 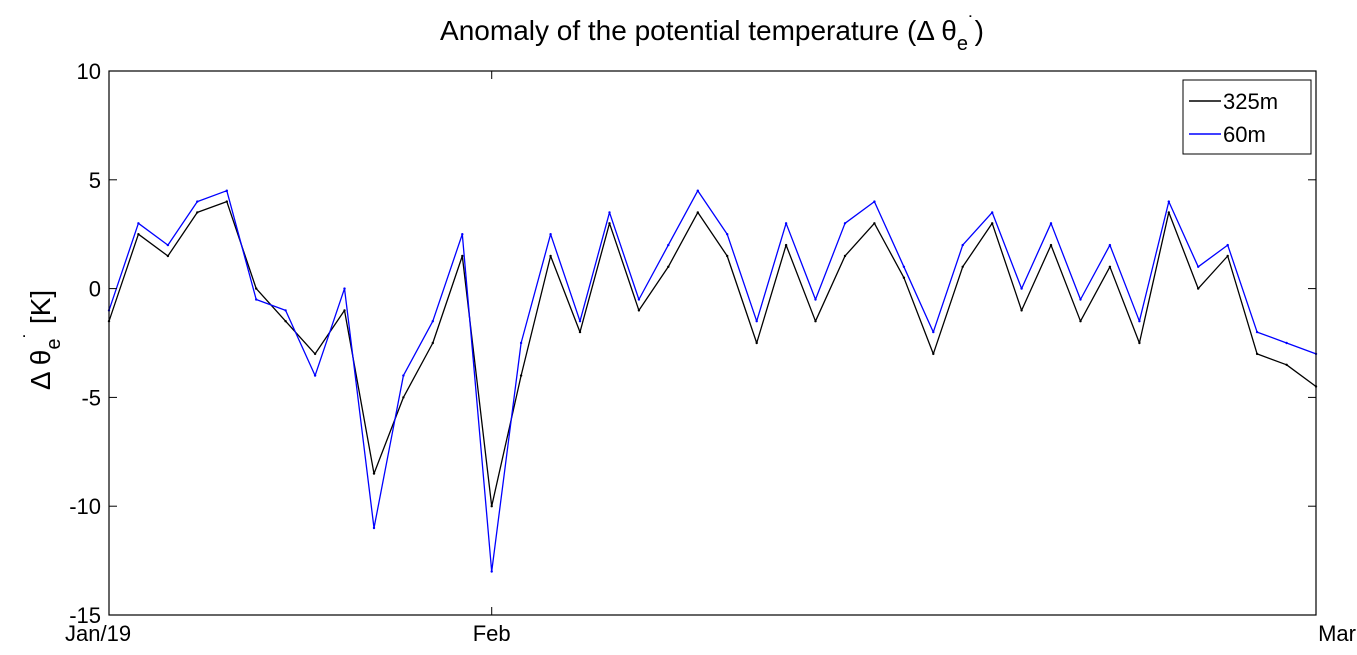 What do you see at coordinates (971, 24) in the screenshot?
I see `chart-title-sup: ˙` at bounding box center [971, 24].